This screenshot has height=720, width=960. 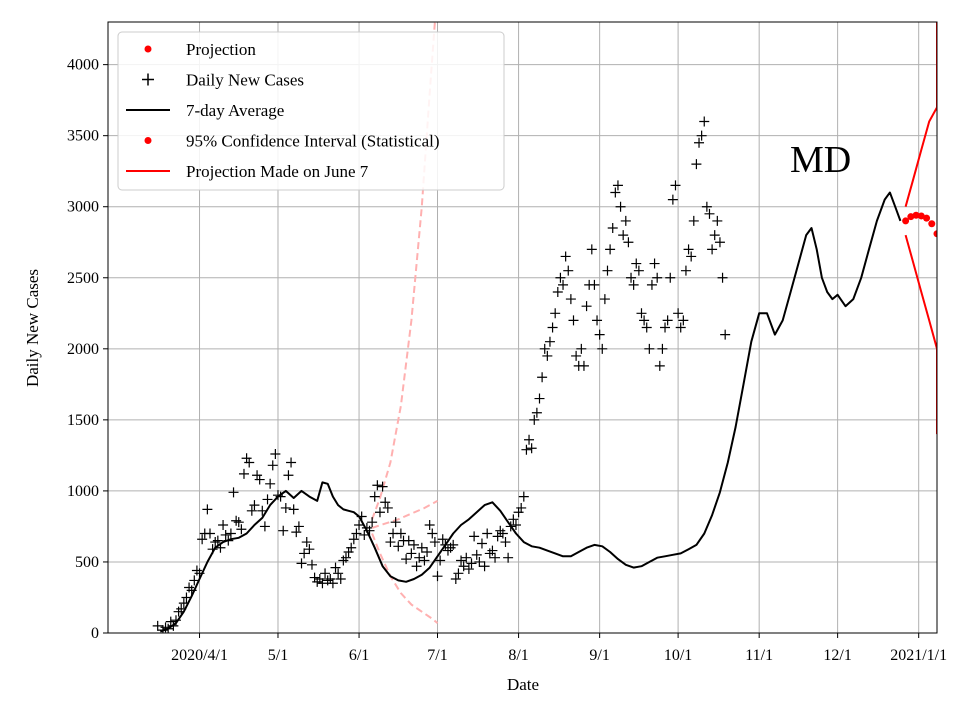 What do you see at coordinates (313, 141) in the screenshot?
I see `legend-label: 95% Confidence Interval (Statistical)` at bounding box center [313, 141].